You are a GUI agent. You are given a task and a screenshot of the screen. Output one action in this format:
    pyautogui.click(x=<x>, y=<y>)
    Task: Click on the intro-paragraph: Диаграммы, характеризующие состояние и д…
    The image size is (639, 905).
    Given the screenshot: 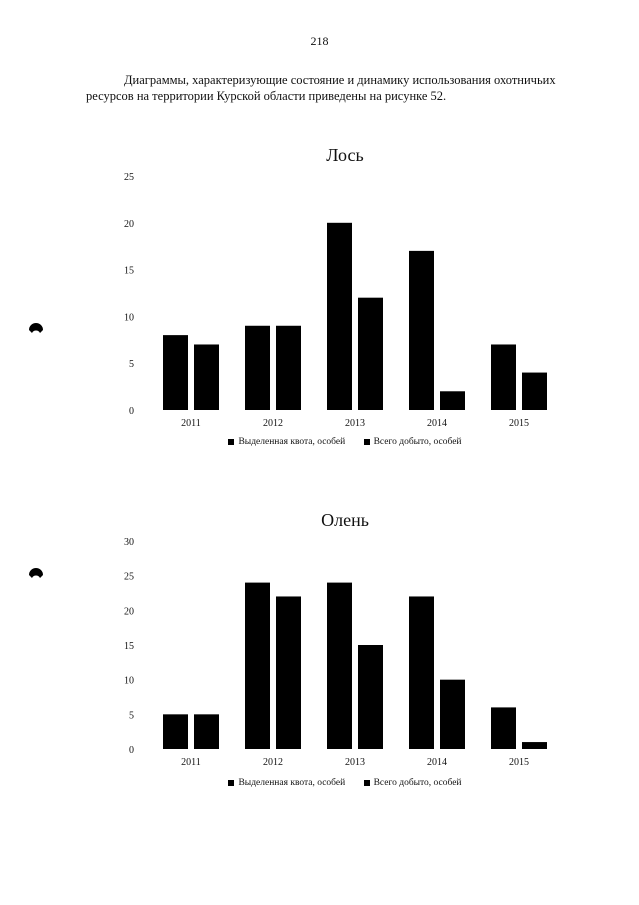 What is the action you would take?
    pyautogui.click(x=336, y=88)
    